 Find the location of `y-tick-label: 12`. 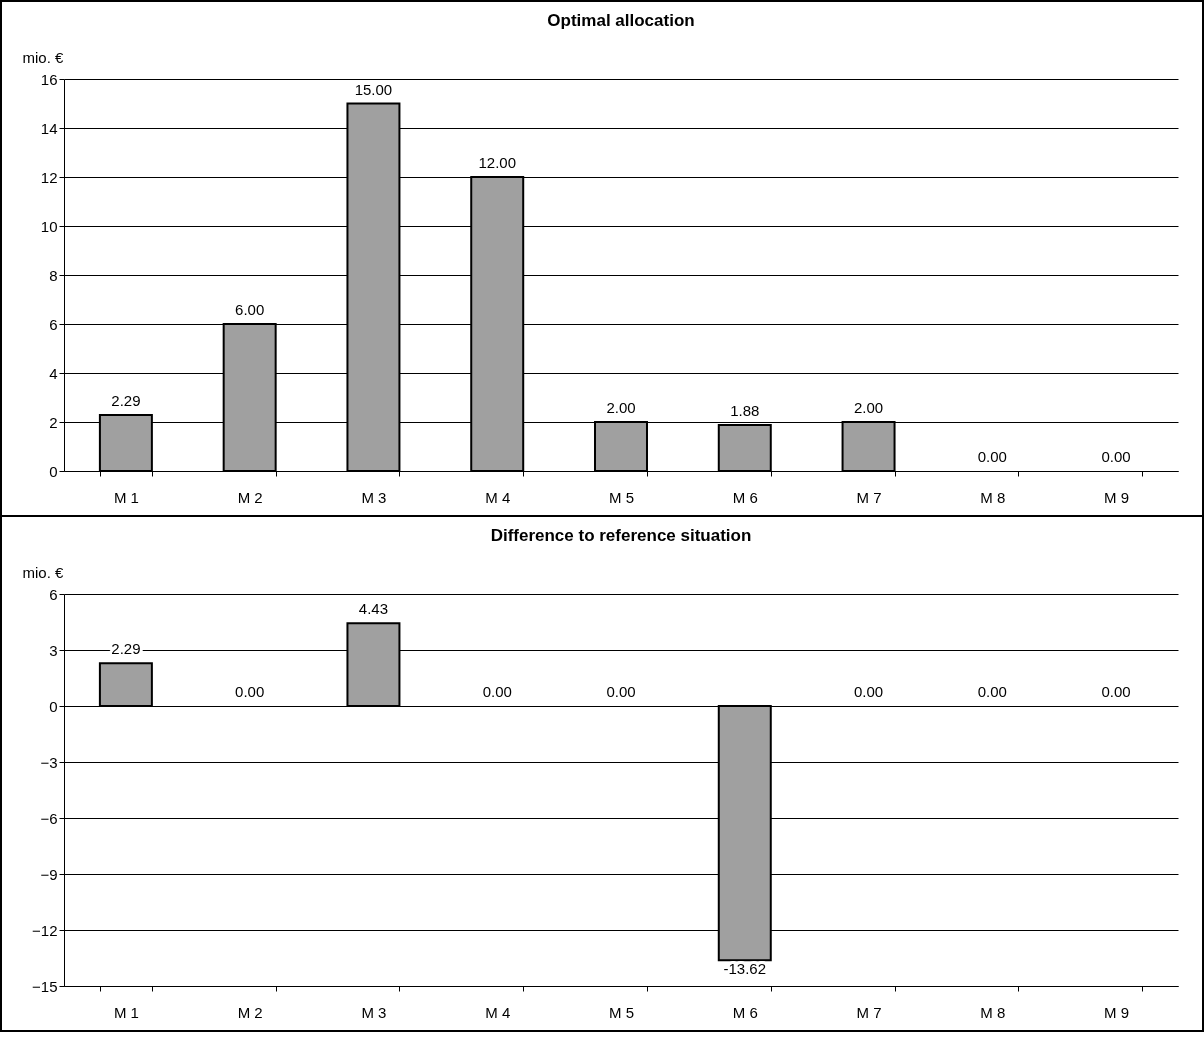

y-tick-label: 12 is located at coordinates (49, 177).